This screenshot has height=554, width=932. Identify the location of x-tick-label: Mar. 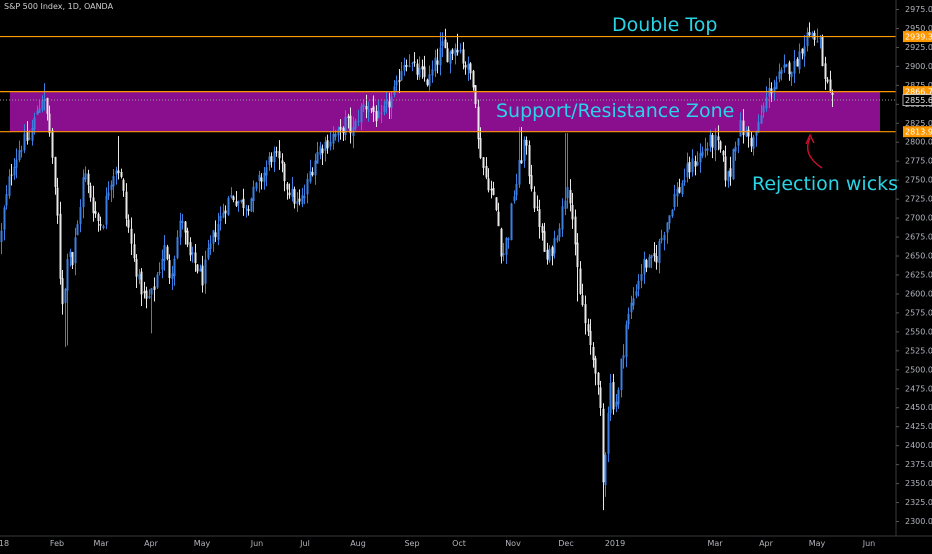
(101, 543).